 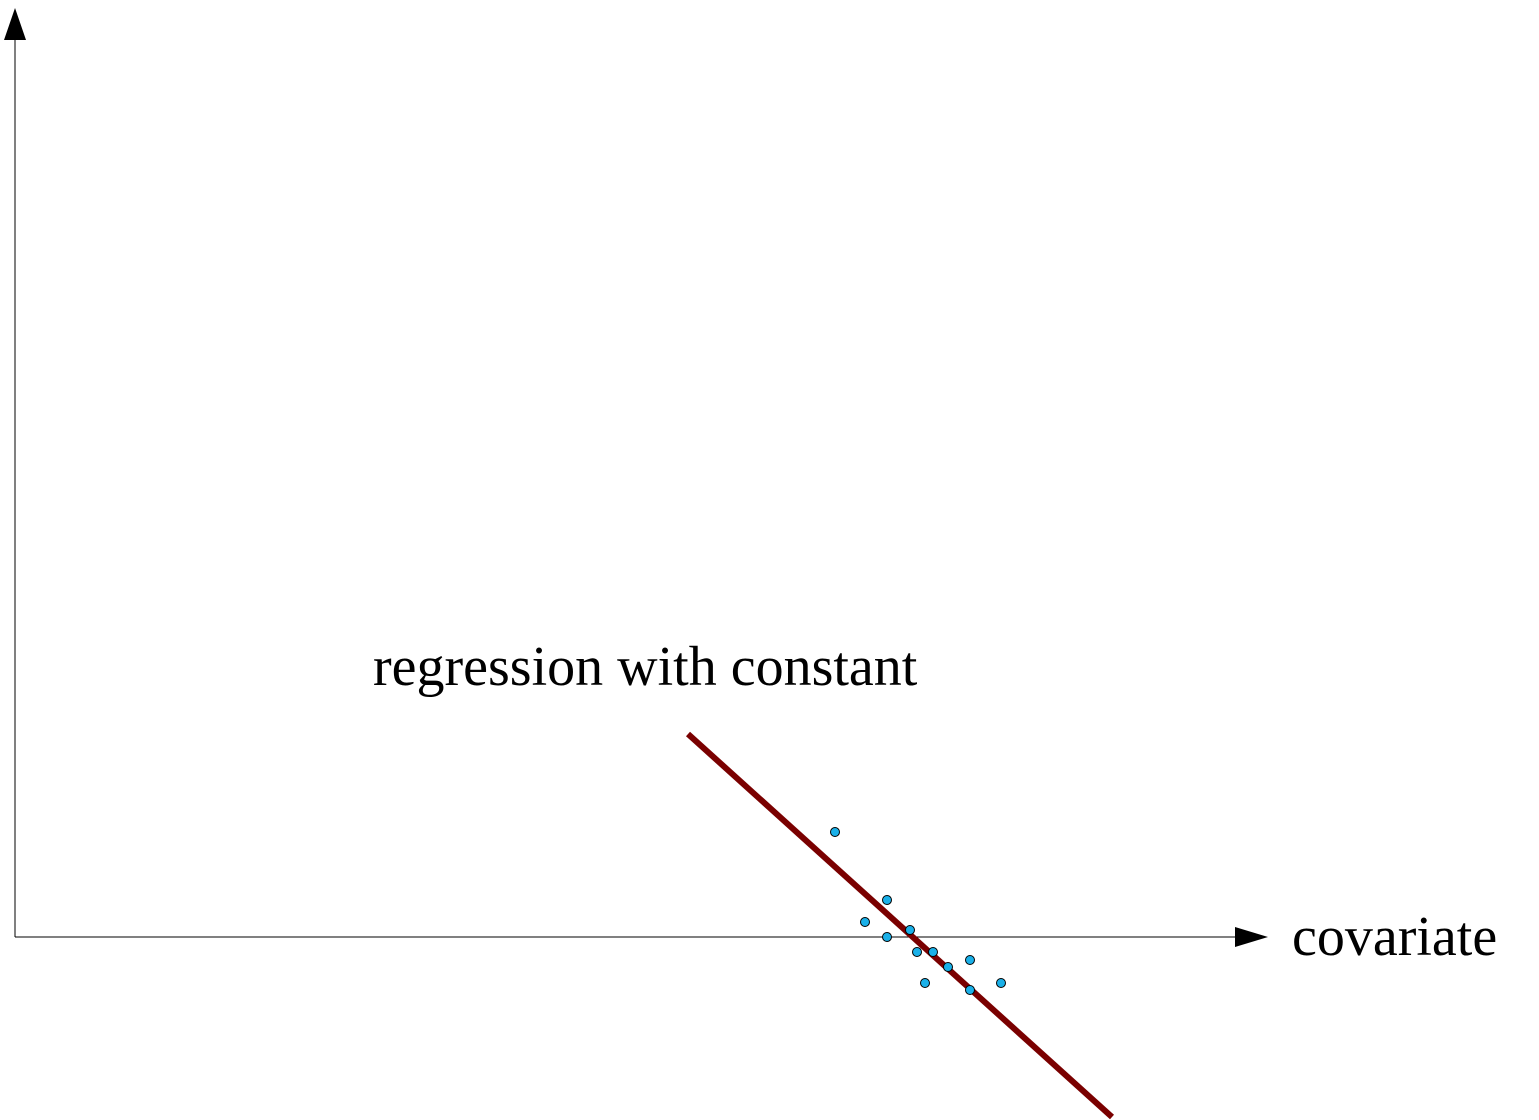 What do you see at coordinates (1251, 937) in the screenshot?
I see `x-axis-arrowhead` at bounding box center [1251, 937].